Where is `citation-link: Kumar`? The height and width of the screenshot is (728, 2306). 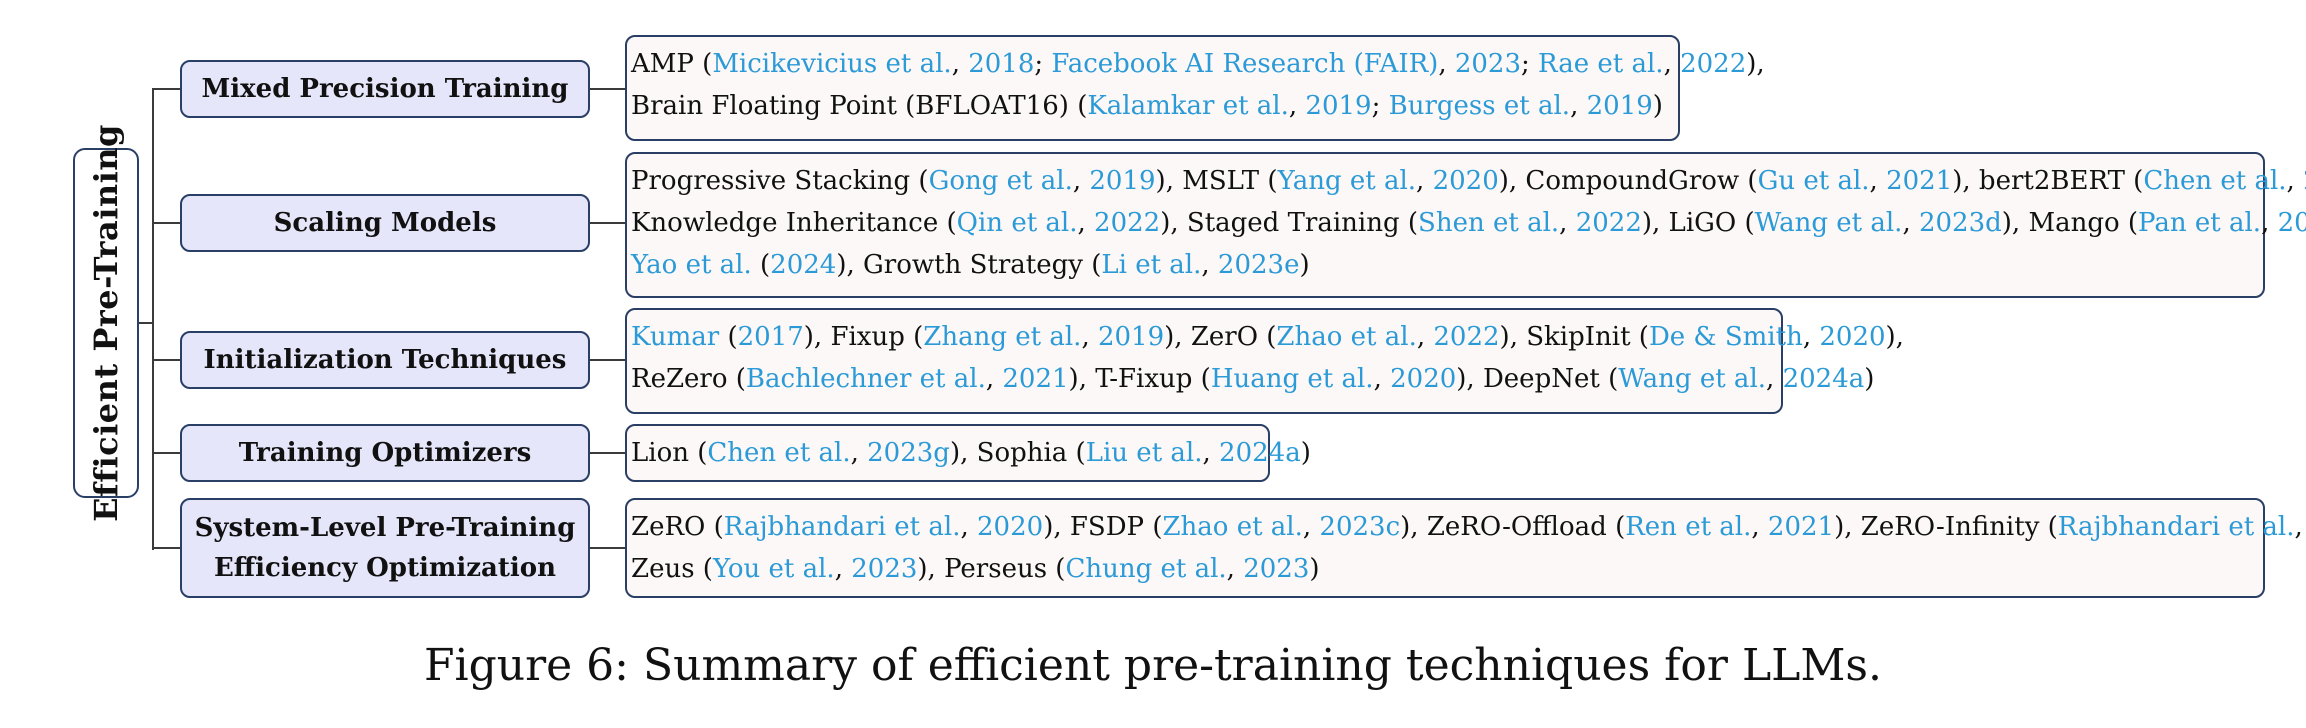
citation-link: Kumar is located at coordinates (675, 337).